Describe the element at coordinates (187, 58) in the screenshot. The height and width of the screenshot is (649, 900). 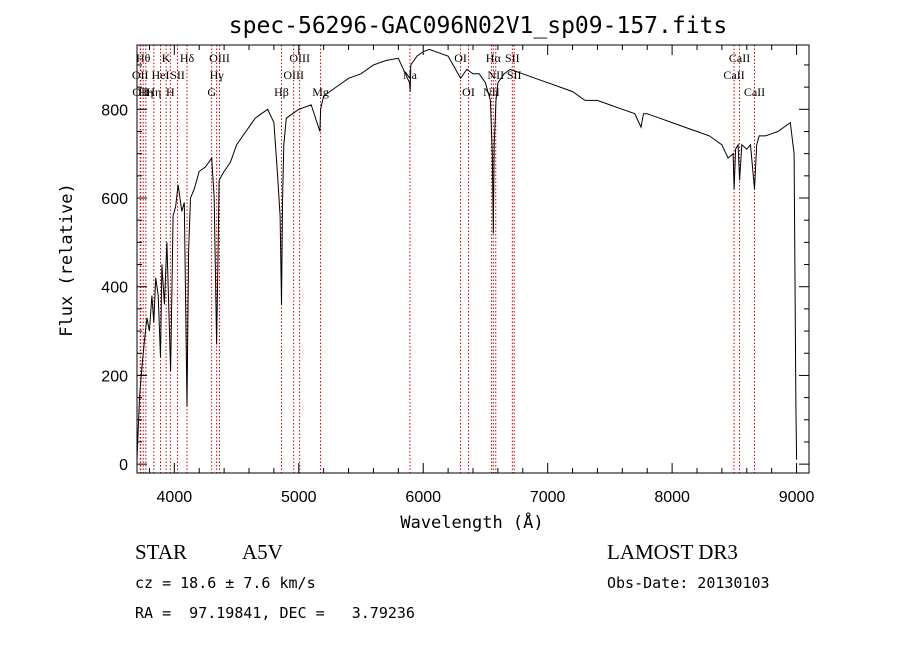
I see `line-marker-label: Hδ` at that location.